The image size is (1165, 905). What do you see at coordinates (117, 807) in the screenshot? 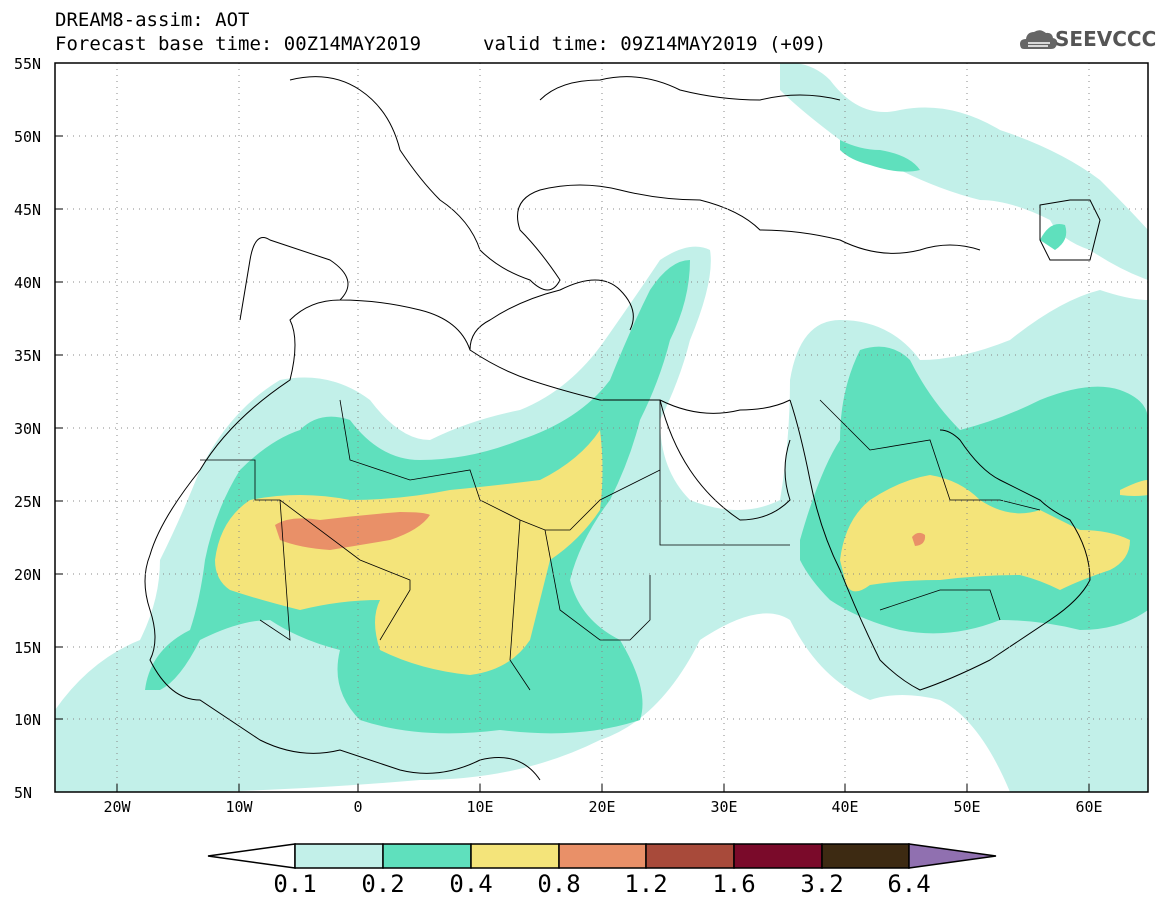
I see `lon-label: 20W` at bounding box center [117, 807].